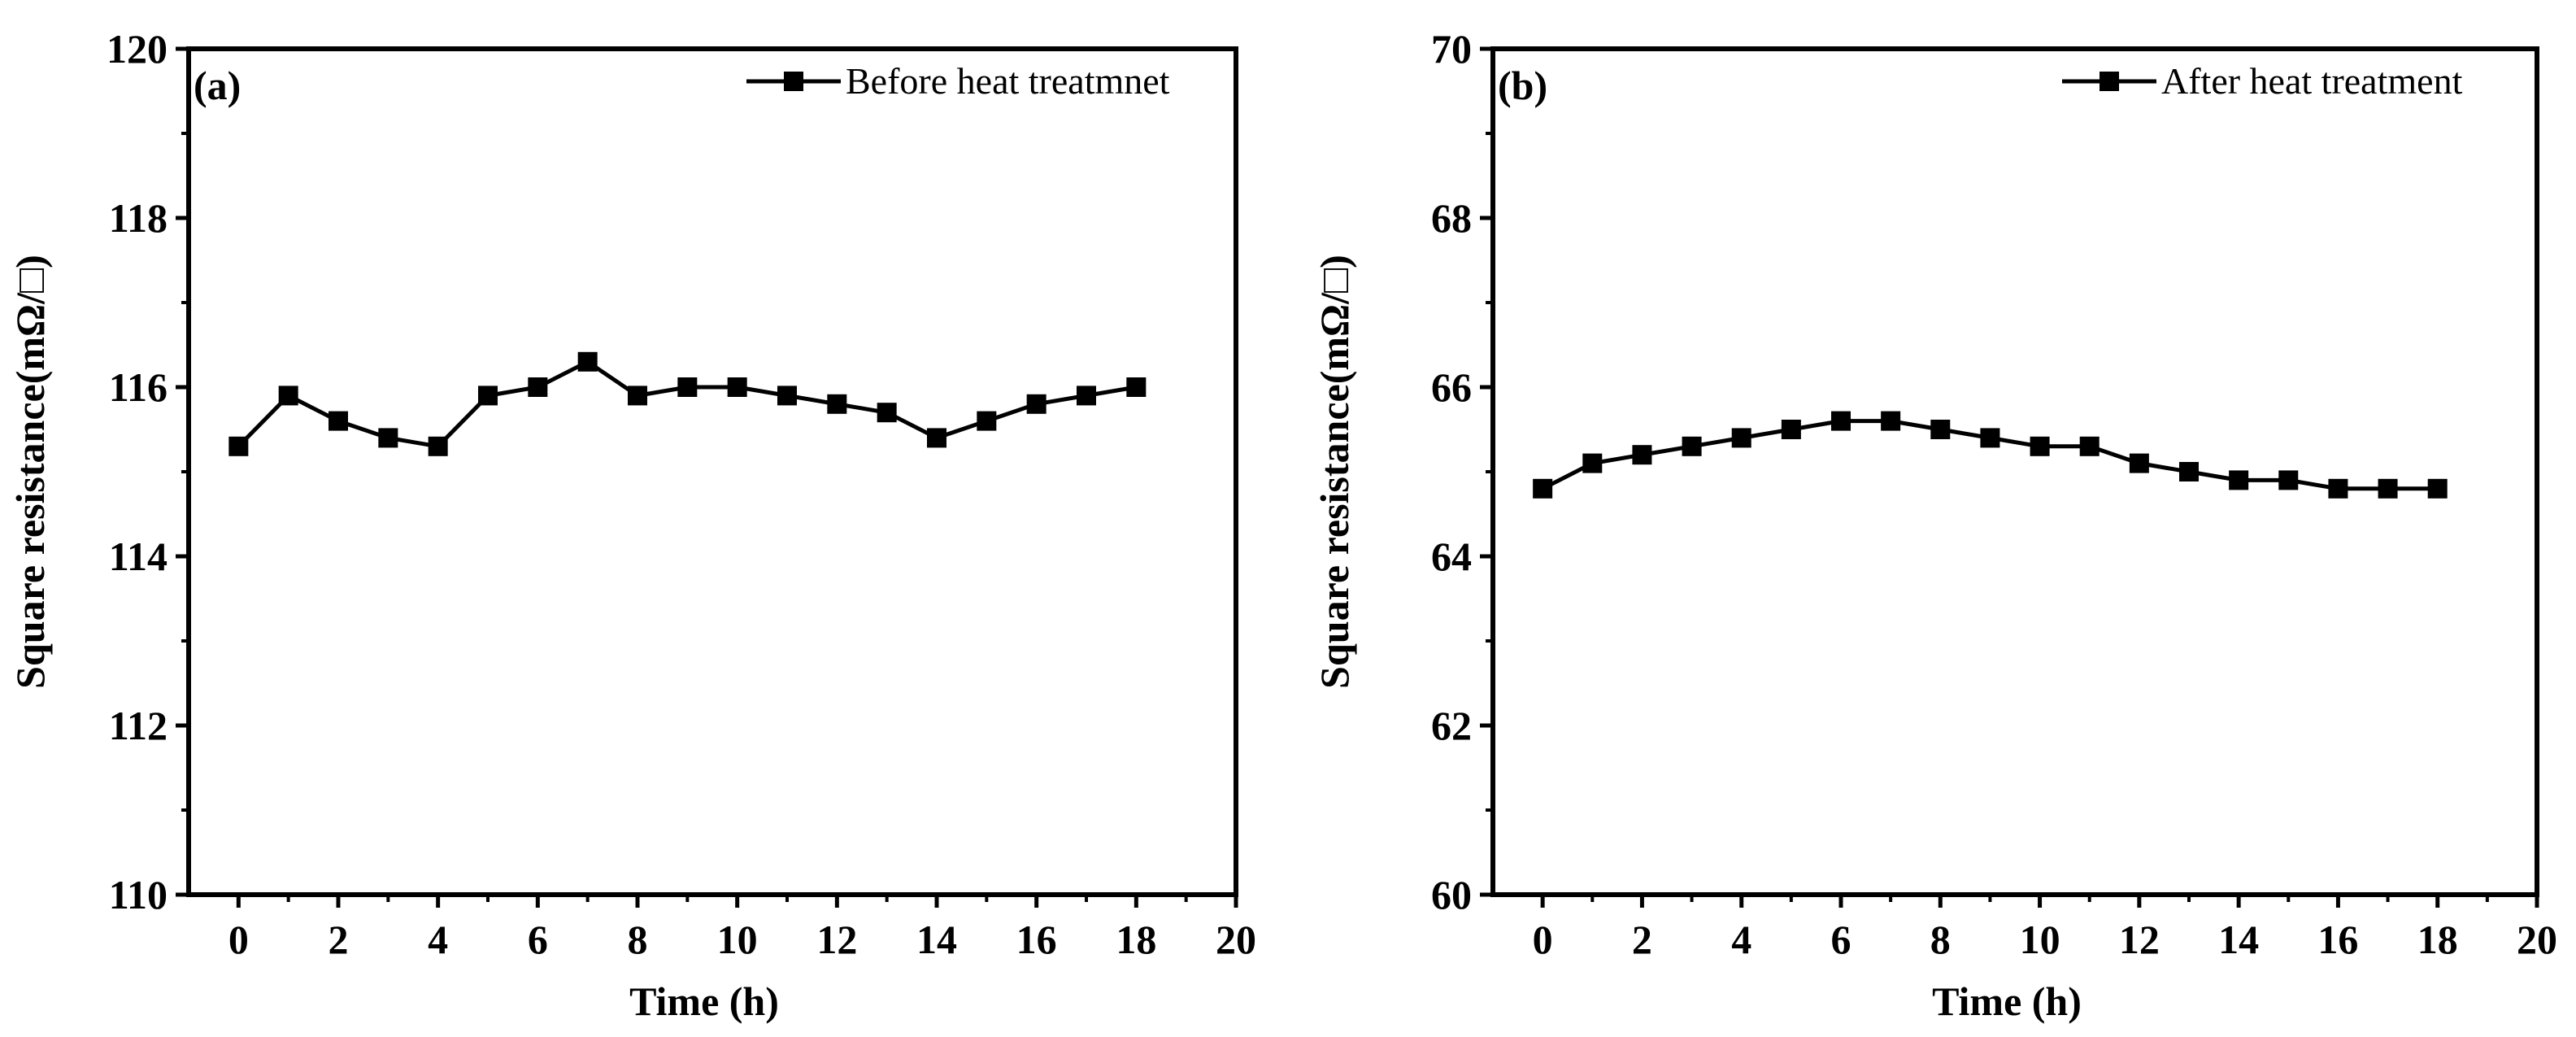  What do you see at coordinates (1452, 894) in the screenshot?
I see `y-tick-label: 60` at bounding box center [1452, 894].